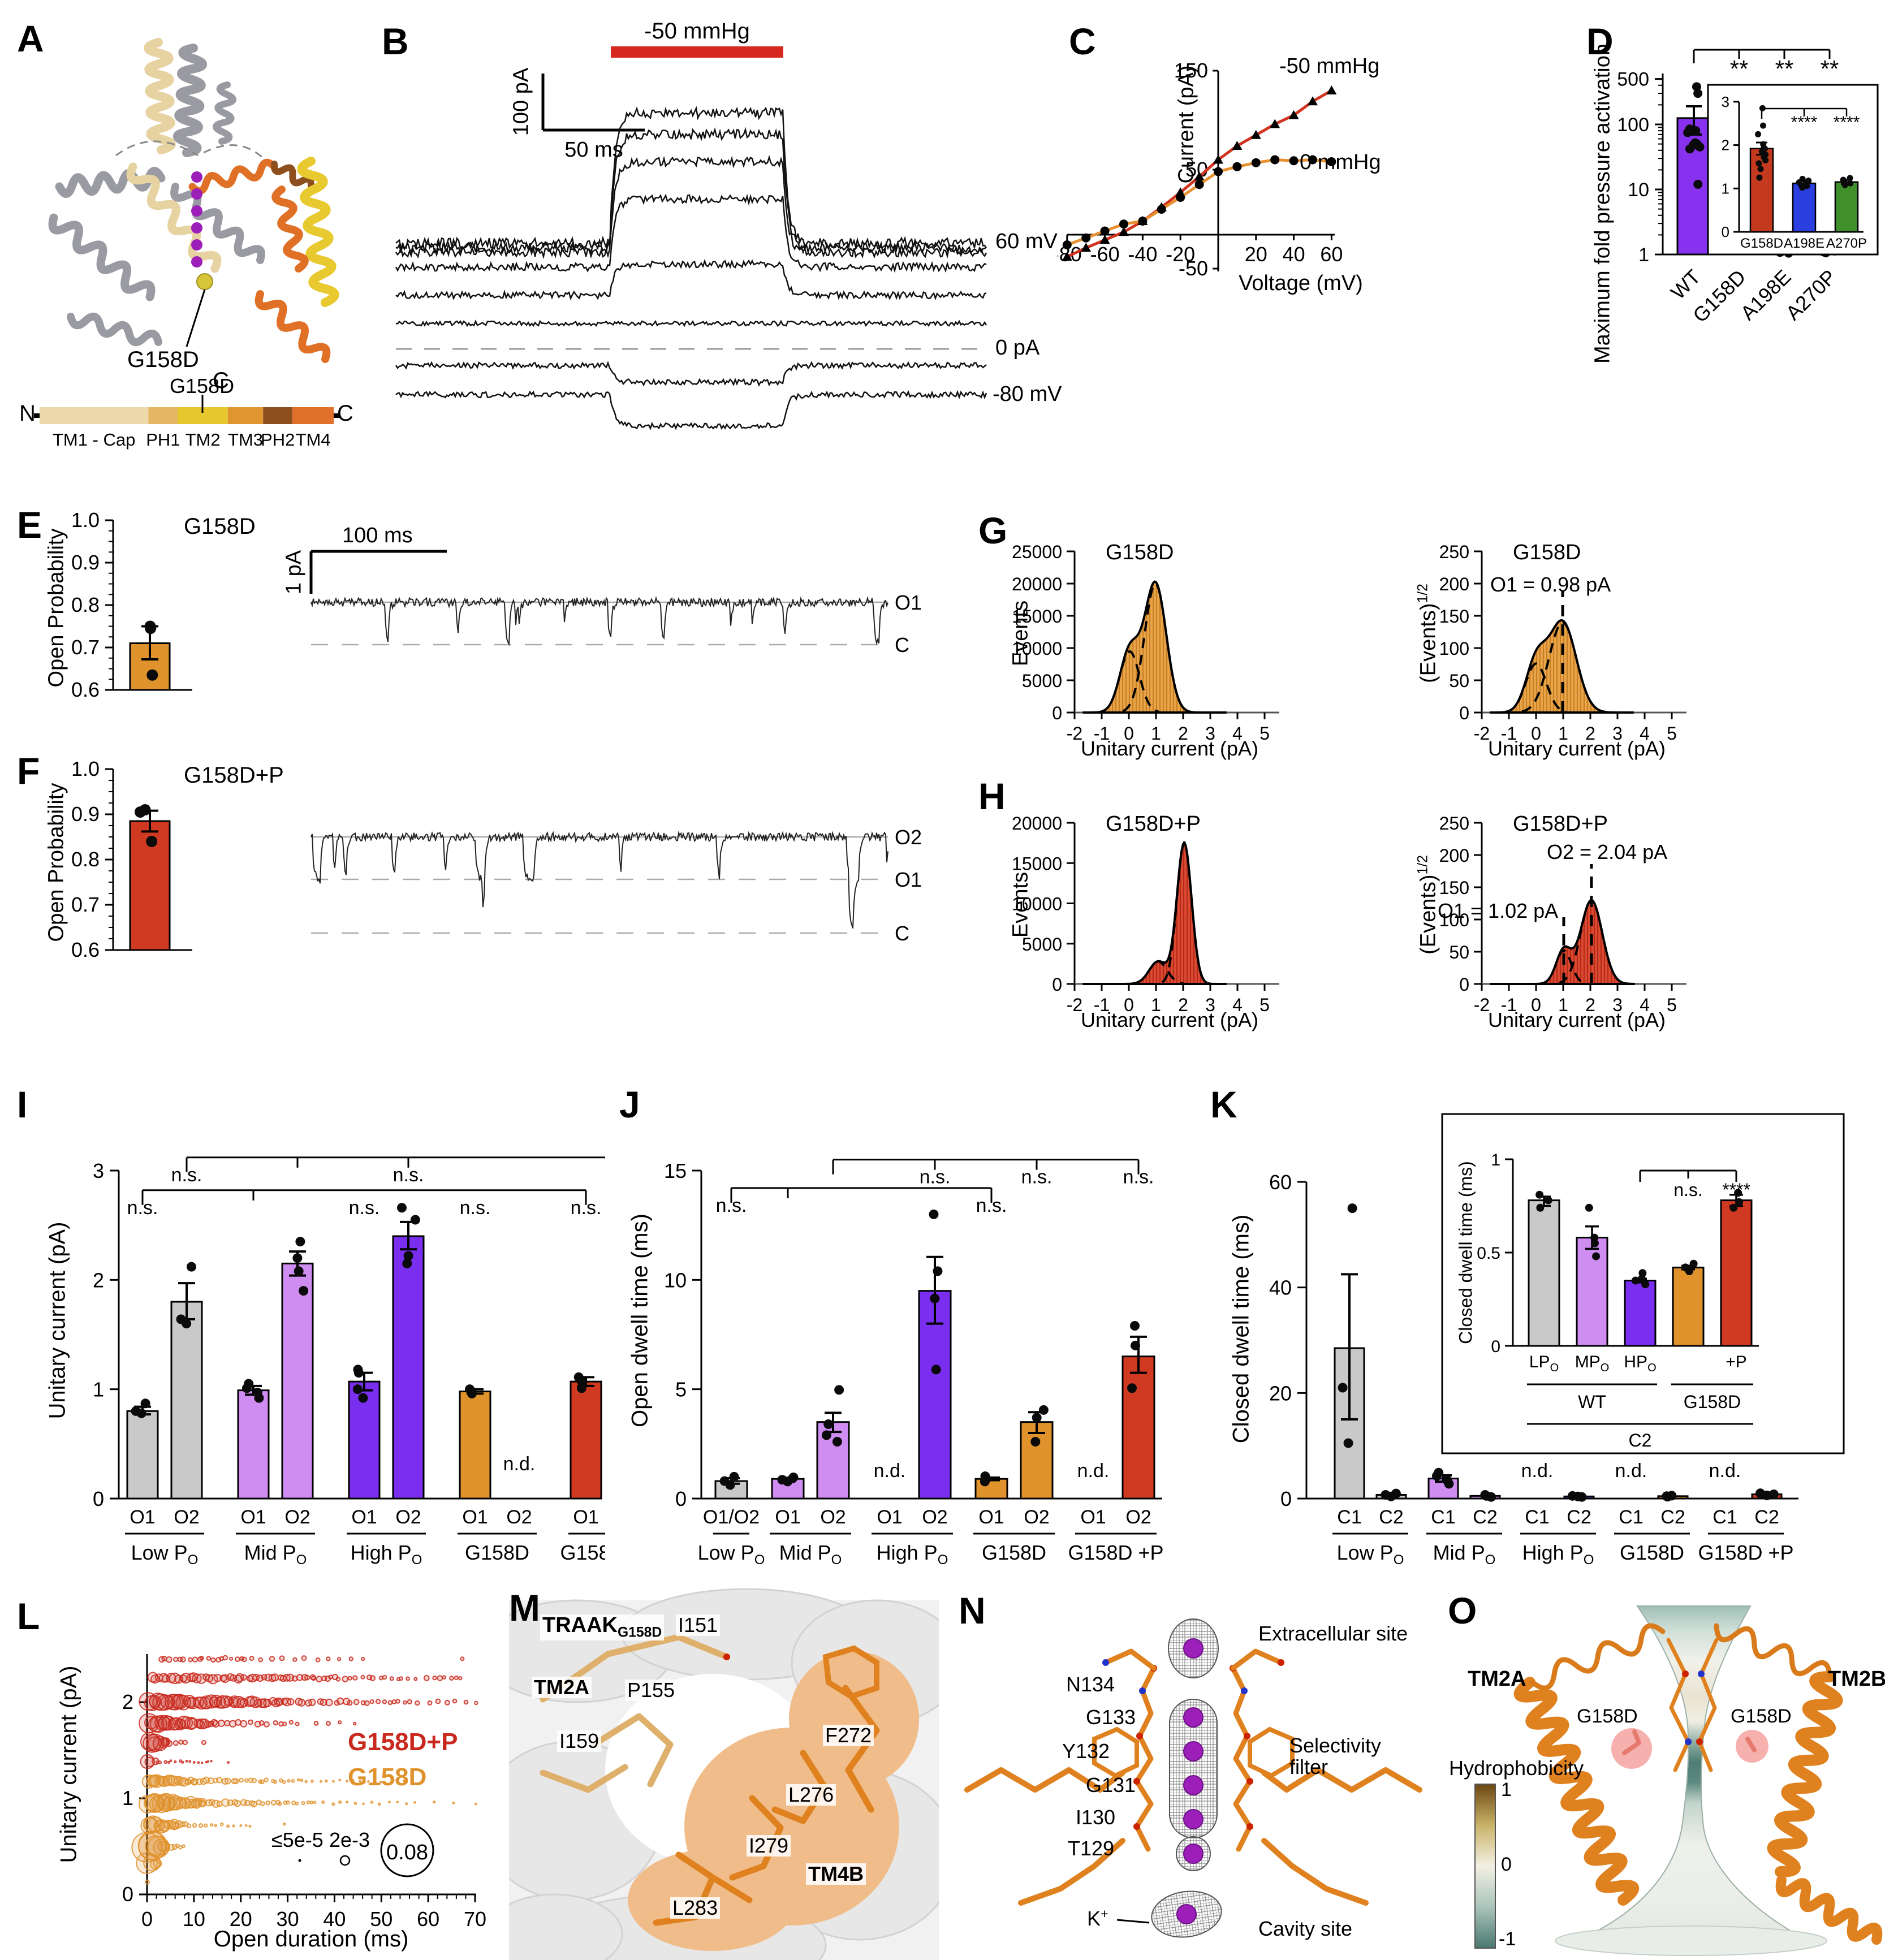 The height and width of the screenshot is (1960, 1885). I want to click on series-label-0mmhg: 0 mmHg, so click(1340, 162).